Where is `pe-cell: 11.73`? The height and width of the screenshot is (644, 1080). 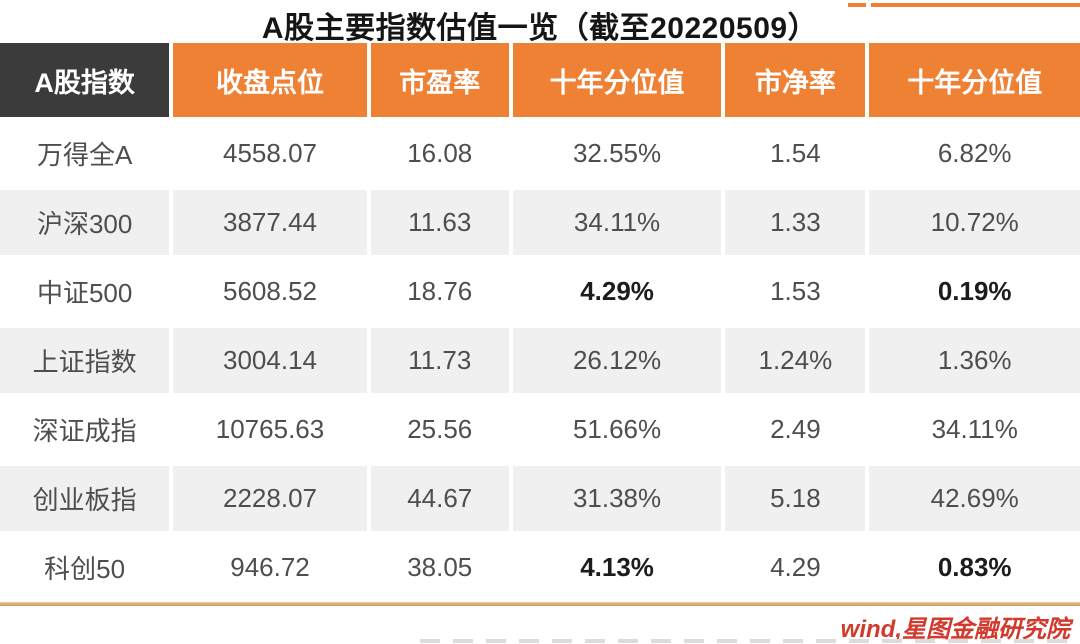
pe-cell: 11.73 is located at coordinates (439, 360).